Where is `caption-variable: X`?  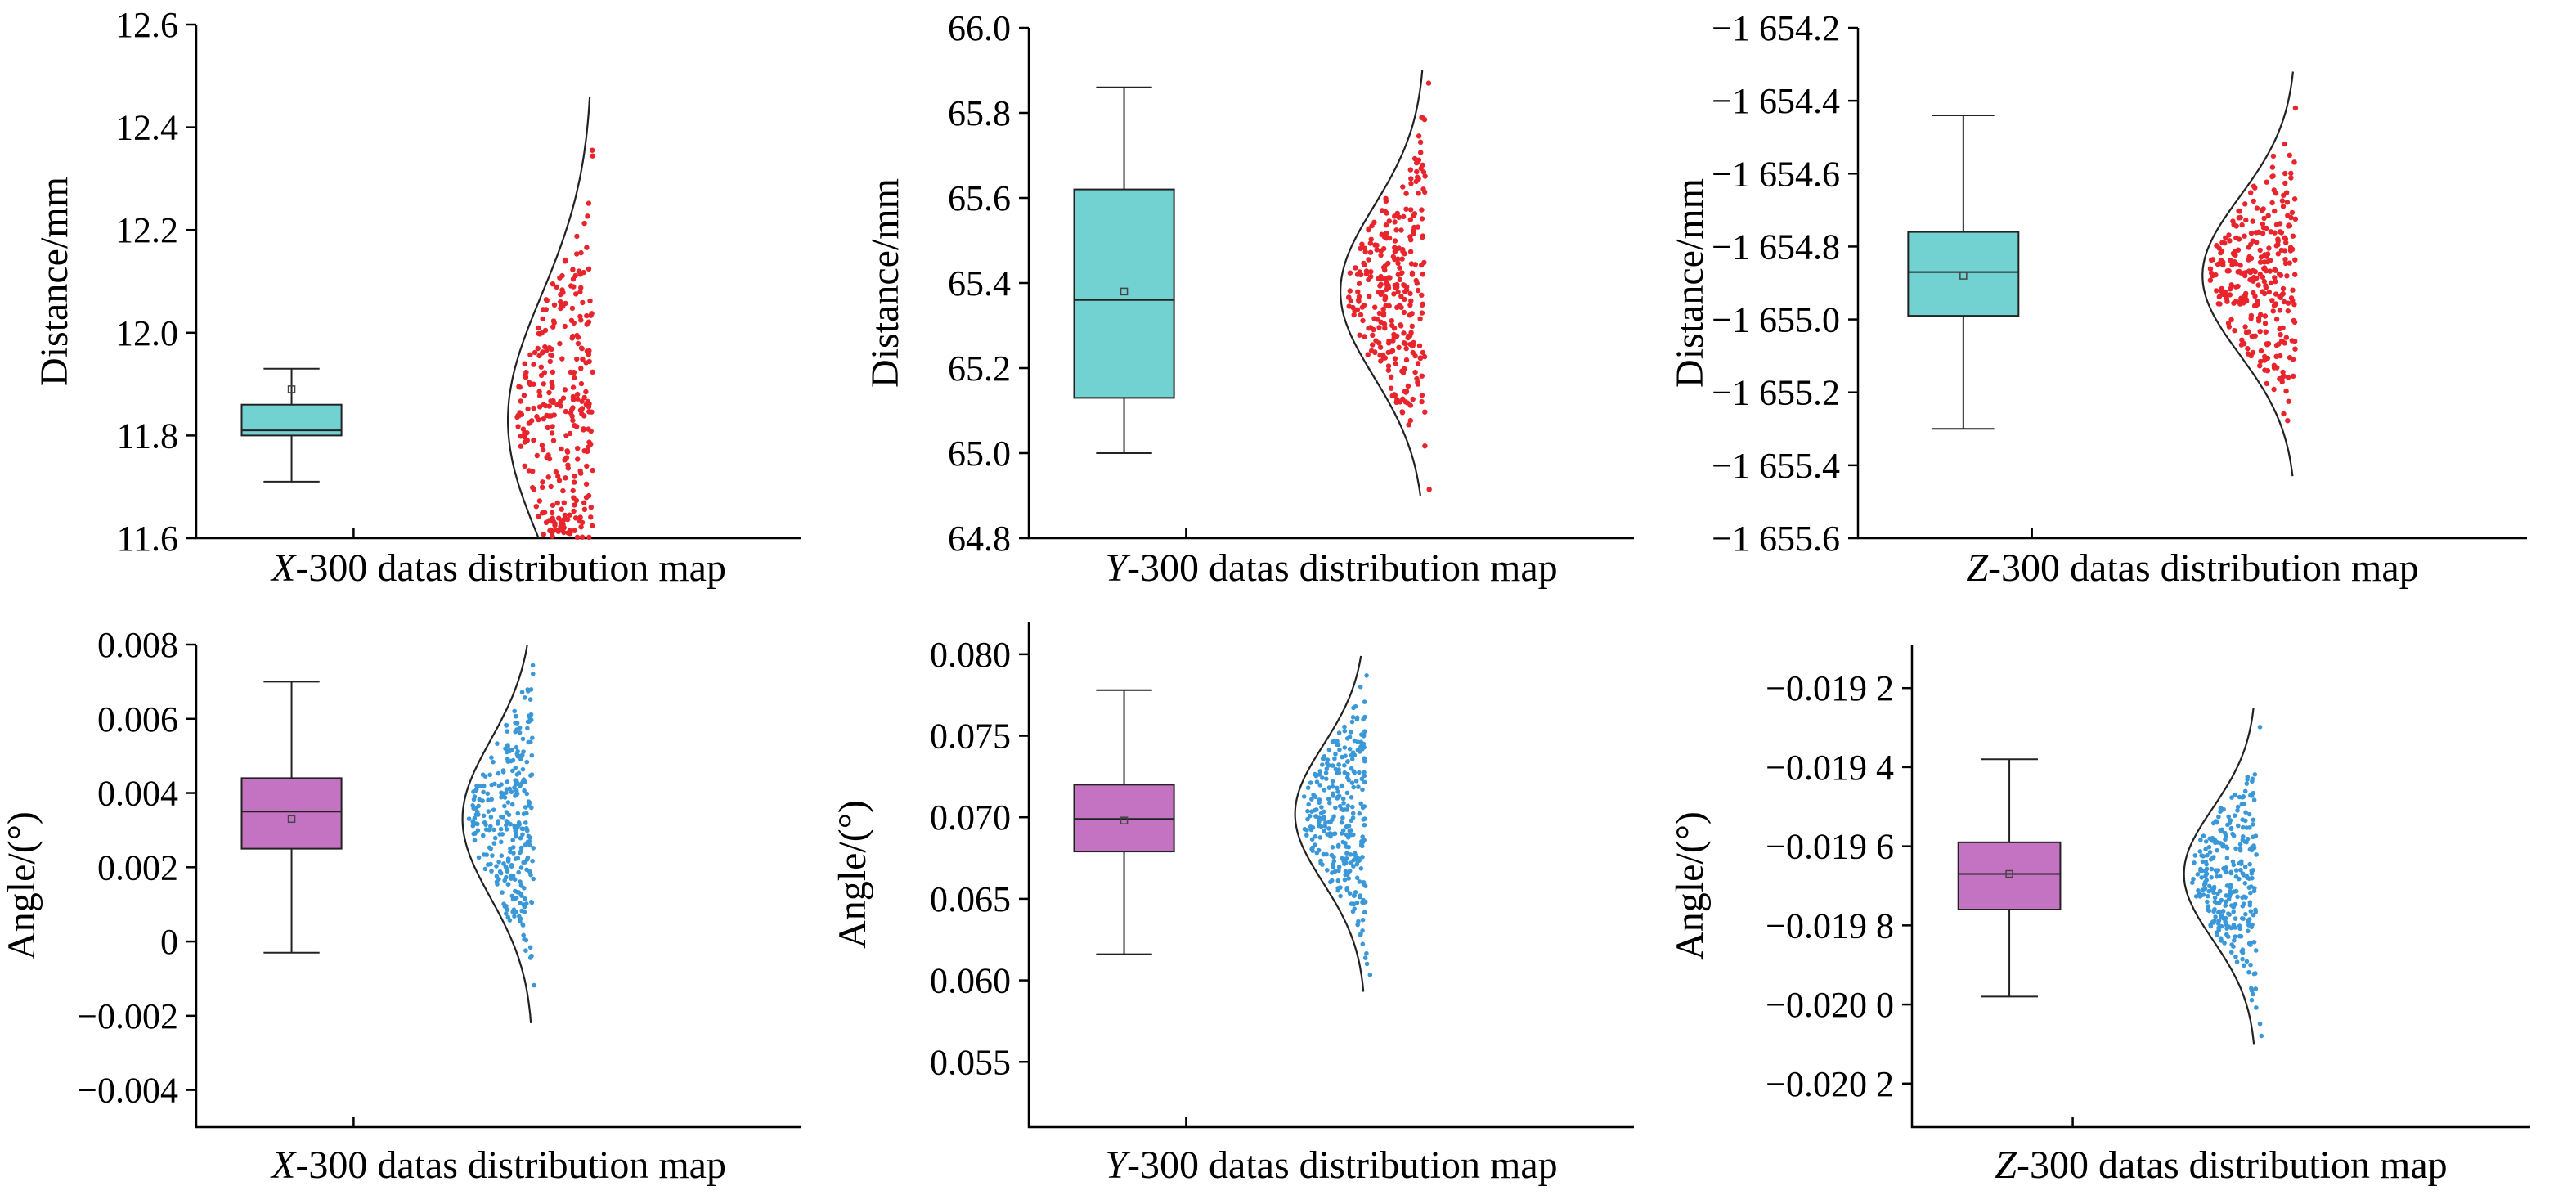
caption-variable: X is located at coordinates (284, 568).